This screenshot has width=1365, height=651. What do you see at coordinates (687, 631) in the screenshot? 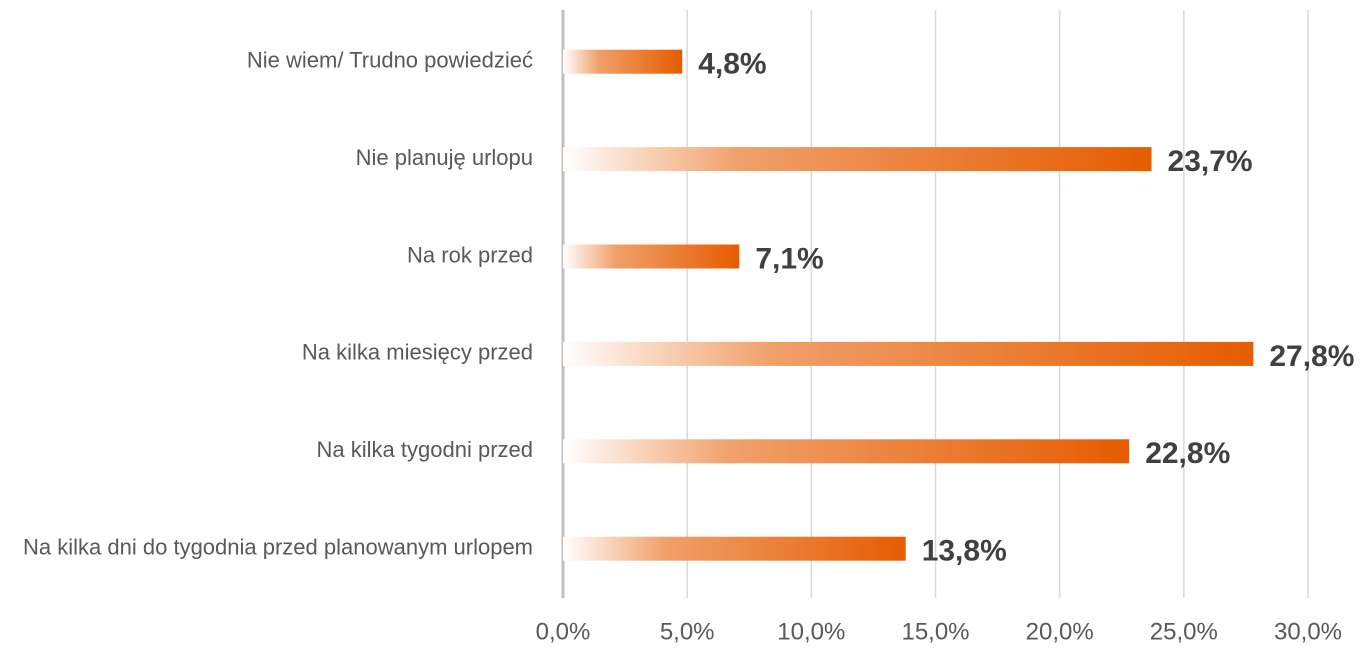
I see `x-tick-label: 5,0%` at bounding box center [687, 631].